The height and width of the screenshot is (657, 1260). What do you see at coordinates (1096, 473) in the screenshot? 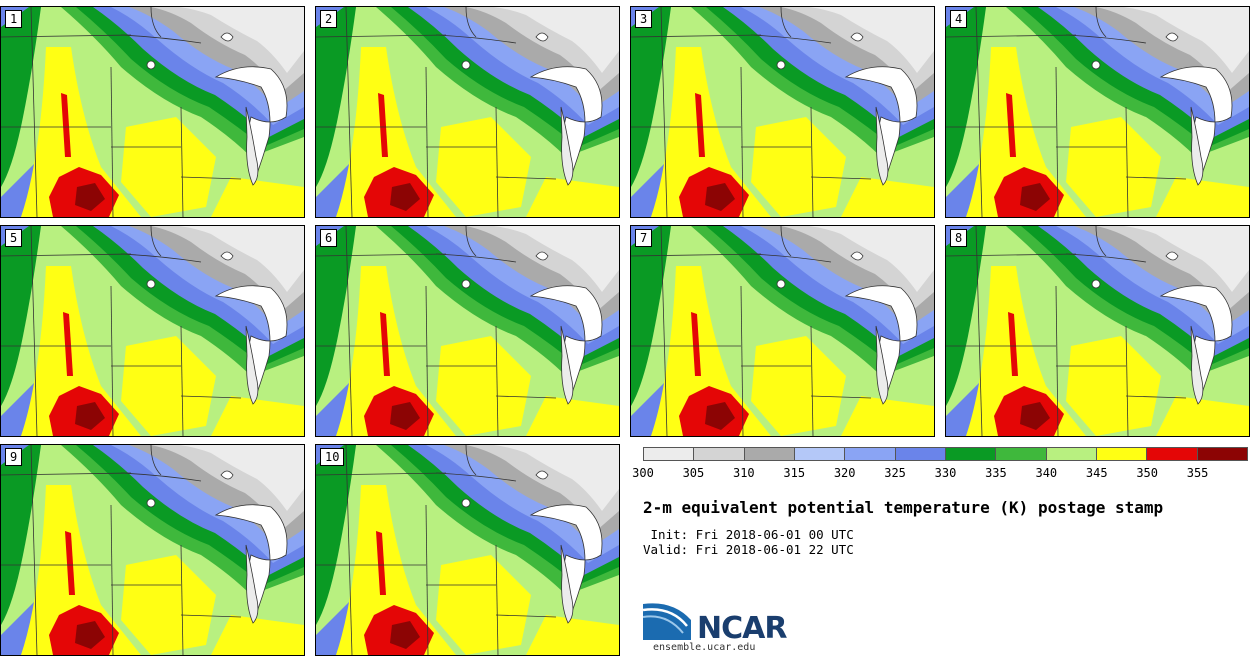
I see `legend-tick-label: 345` at bounding box center [1096, 473].